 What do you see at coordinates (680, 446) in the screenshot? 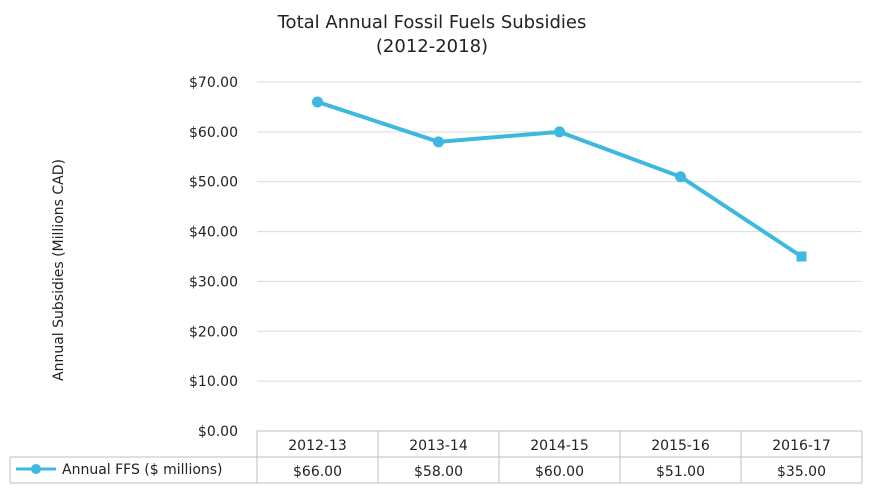
I see `x-category-label: 2015-16` at bounding box center [680, 446].